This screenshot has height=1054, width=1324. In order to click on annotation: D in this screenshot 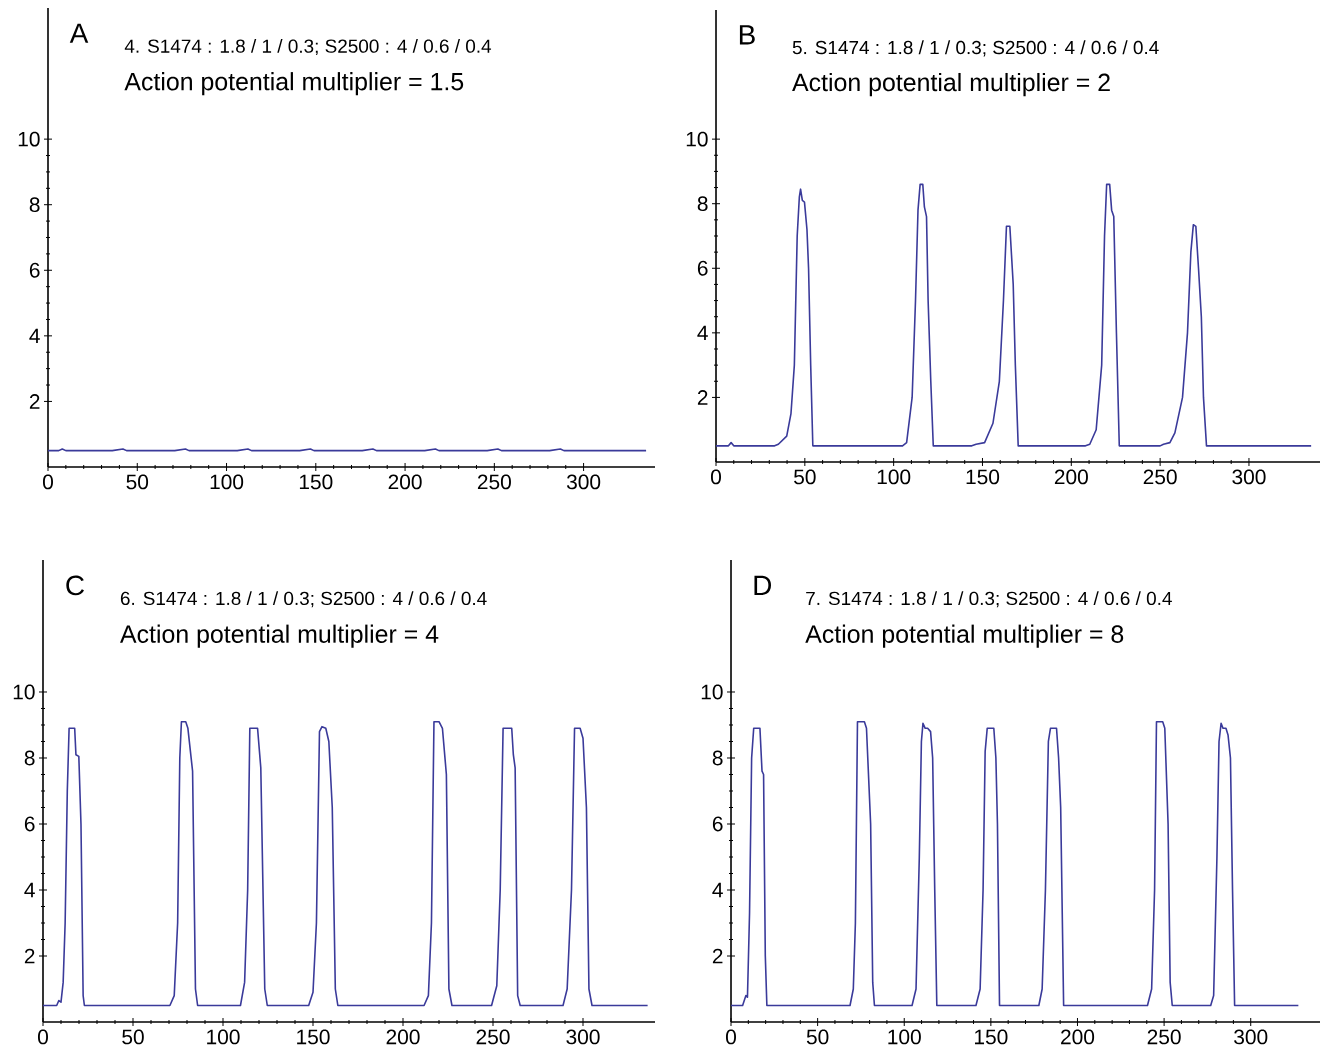, I will do `click(763, 585)`.